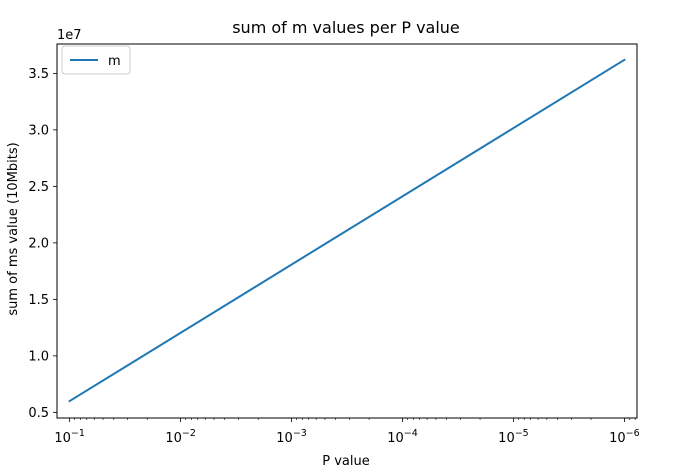 The image size is (679, 466). What do you see at coordinates (38, 356) in the screenshot?
I see `y-tick-label: 1.0` at bounding box center [38, 356].